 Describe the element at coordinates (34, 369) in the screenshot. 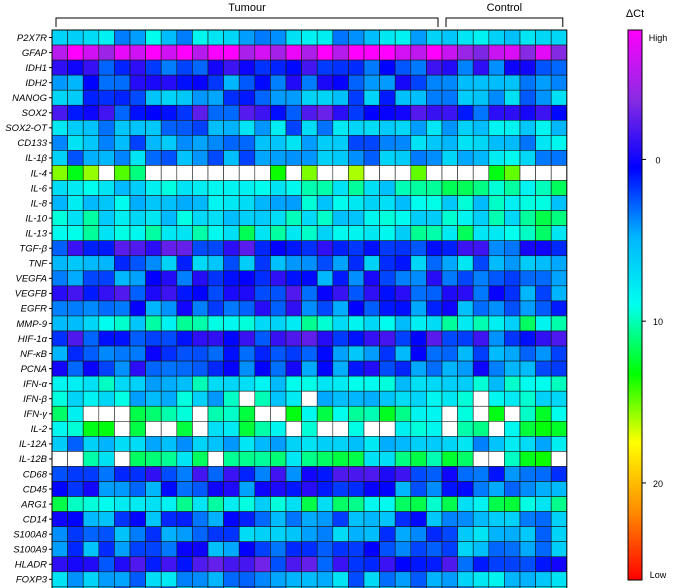

I see `row-label: PCNA` at that location.